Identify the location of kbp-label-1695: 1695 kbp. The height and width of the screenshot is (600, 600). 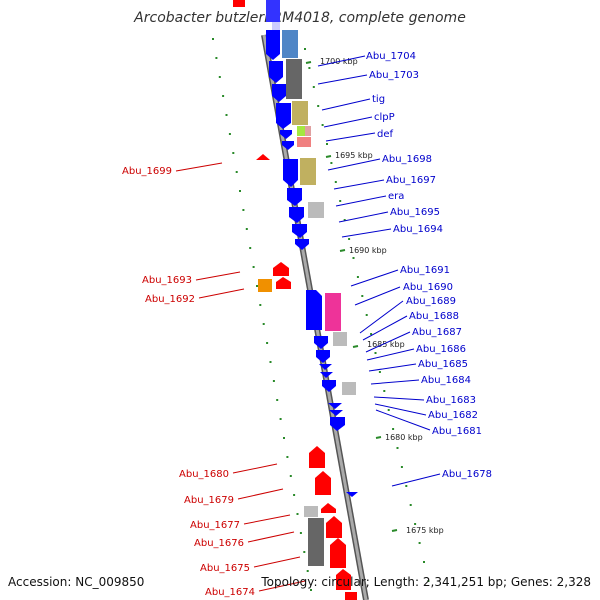
(354, 155).